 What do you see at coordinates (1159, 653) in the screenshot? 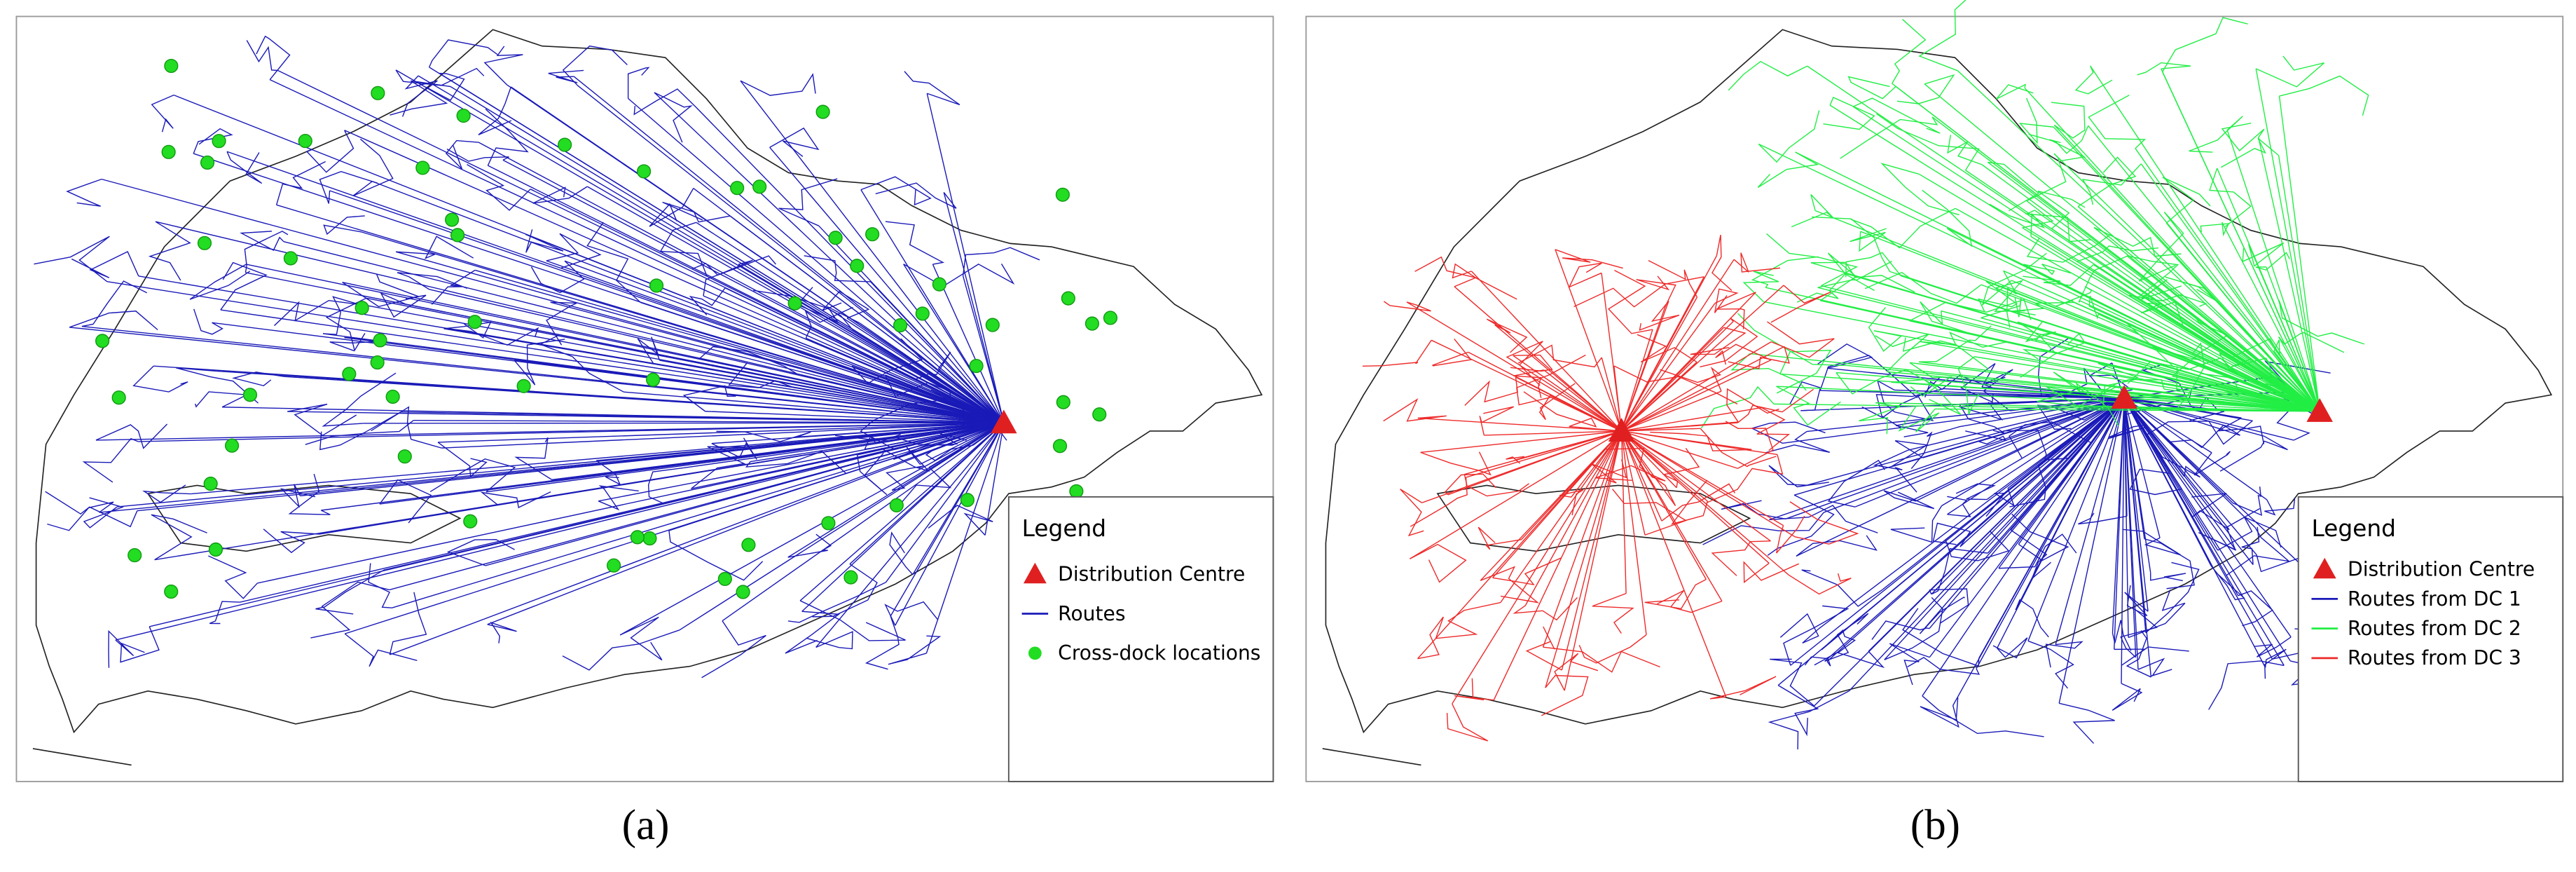
I see `legend-item: Cross-dock locations` at bounding box center [1159, 653].